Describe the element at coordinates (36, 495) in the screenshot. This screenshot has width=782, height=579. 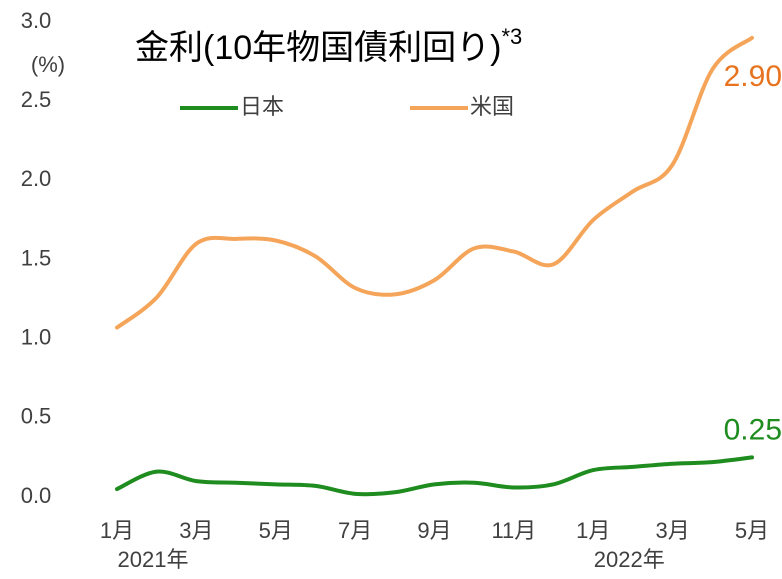
I see `y-tick-label: 0.0` at that location.